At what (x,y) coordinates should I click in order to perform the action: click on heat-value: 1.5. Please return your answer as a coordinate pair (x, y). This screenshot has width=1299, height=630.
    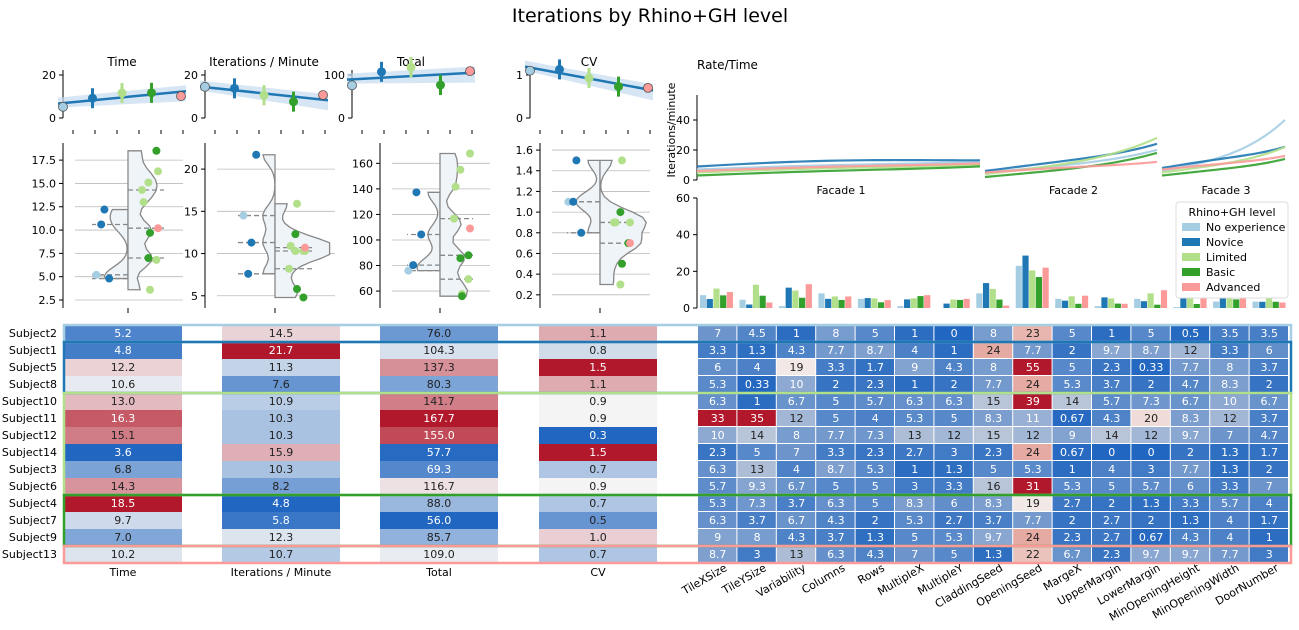
    Looking at the image, I should click on (598, 452).